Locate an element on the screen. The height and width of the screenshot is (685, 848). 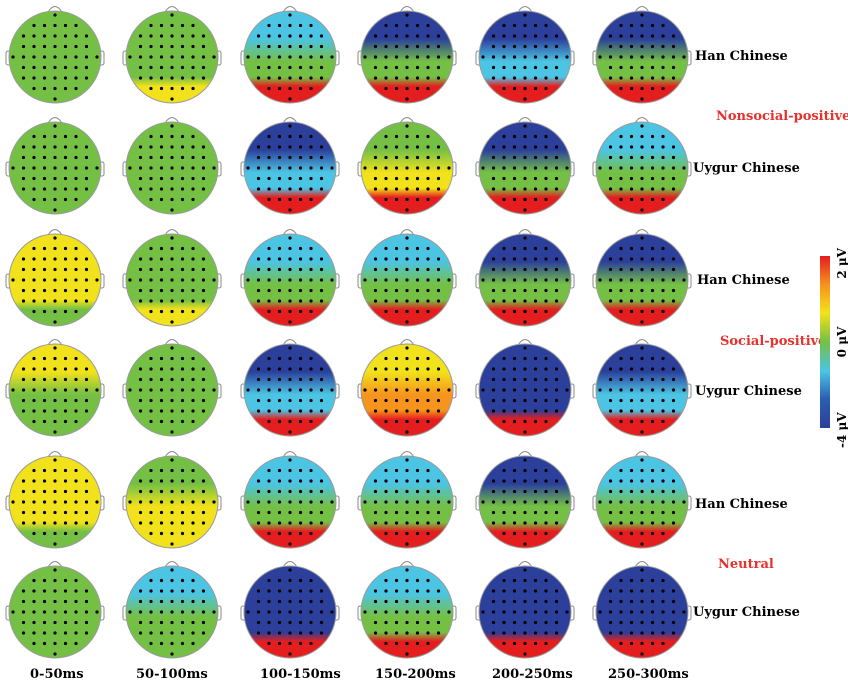
time-label-1: 0-50ms is located at coordinates (57, 674).